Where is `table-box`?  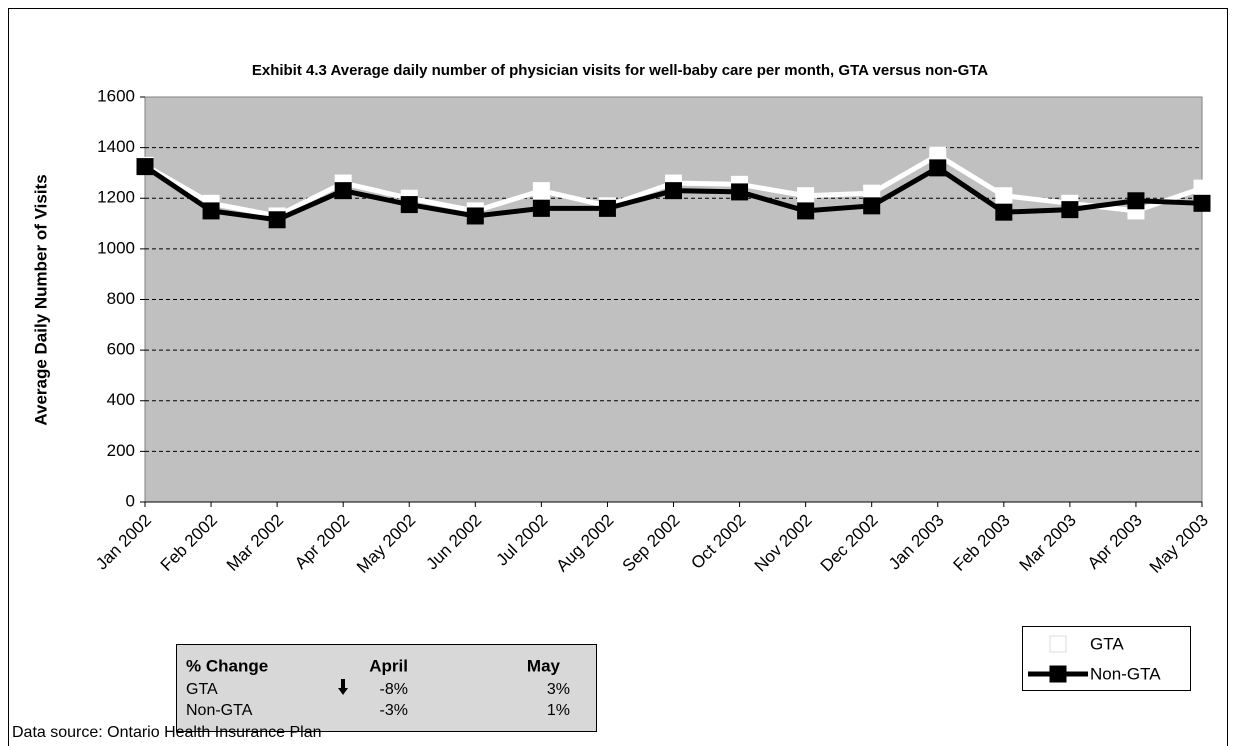 table-box is located at coordinates (386, 688).